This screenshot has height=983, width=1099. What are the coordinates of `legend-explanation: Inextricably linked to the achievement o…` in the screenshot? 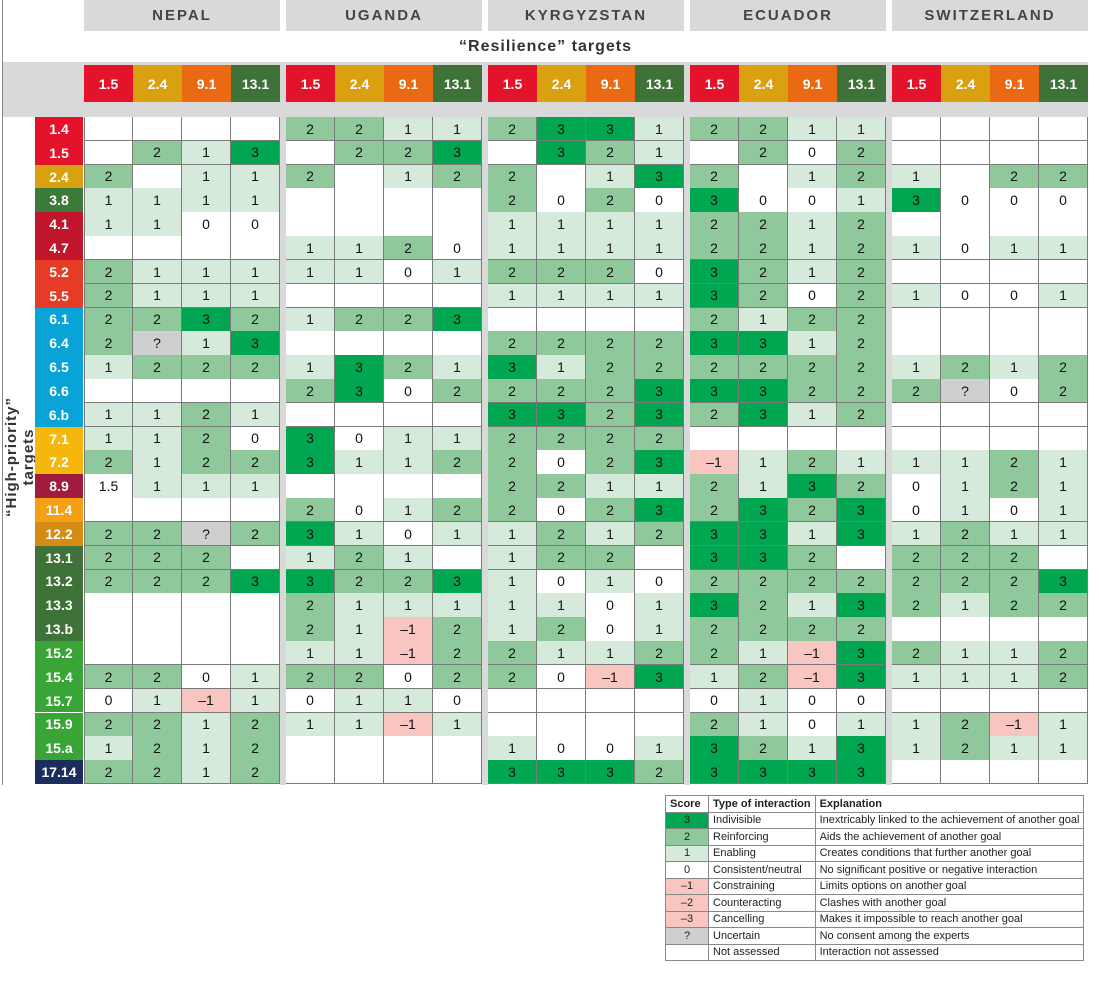 It's located at (949, 820).